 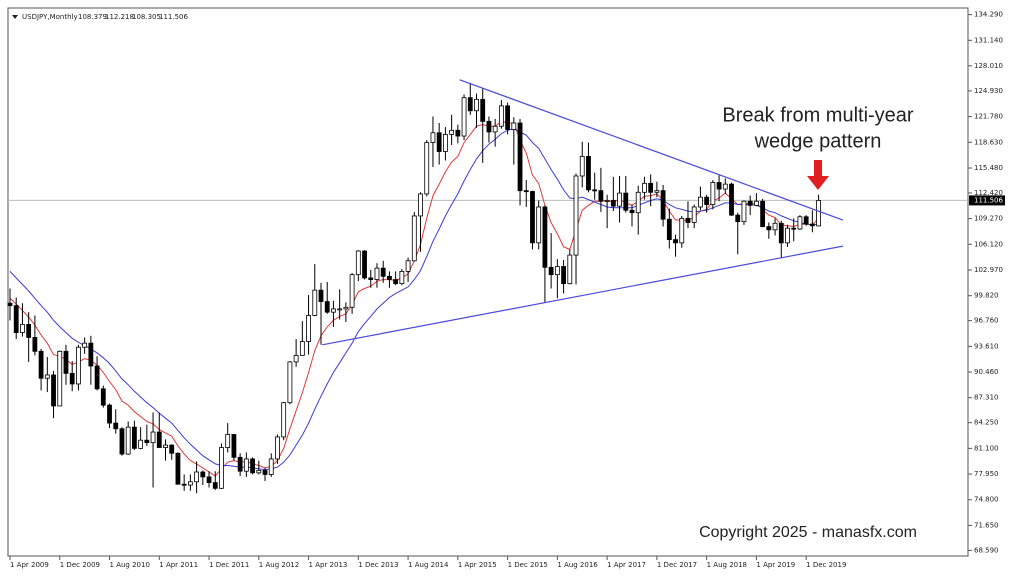 I want to click on ohlc-value: 112.218, so click(x=119, y=17).